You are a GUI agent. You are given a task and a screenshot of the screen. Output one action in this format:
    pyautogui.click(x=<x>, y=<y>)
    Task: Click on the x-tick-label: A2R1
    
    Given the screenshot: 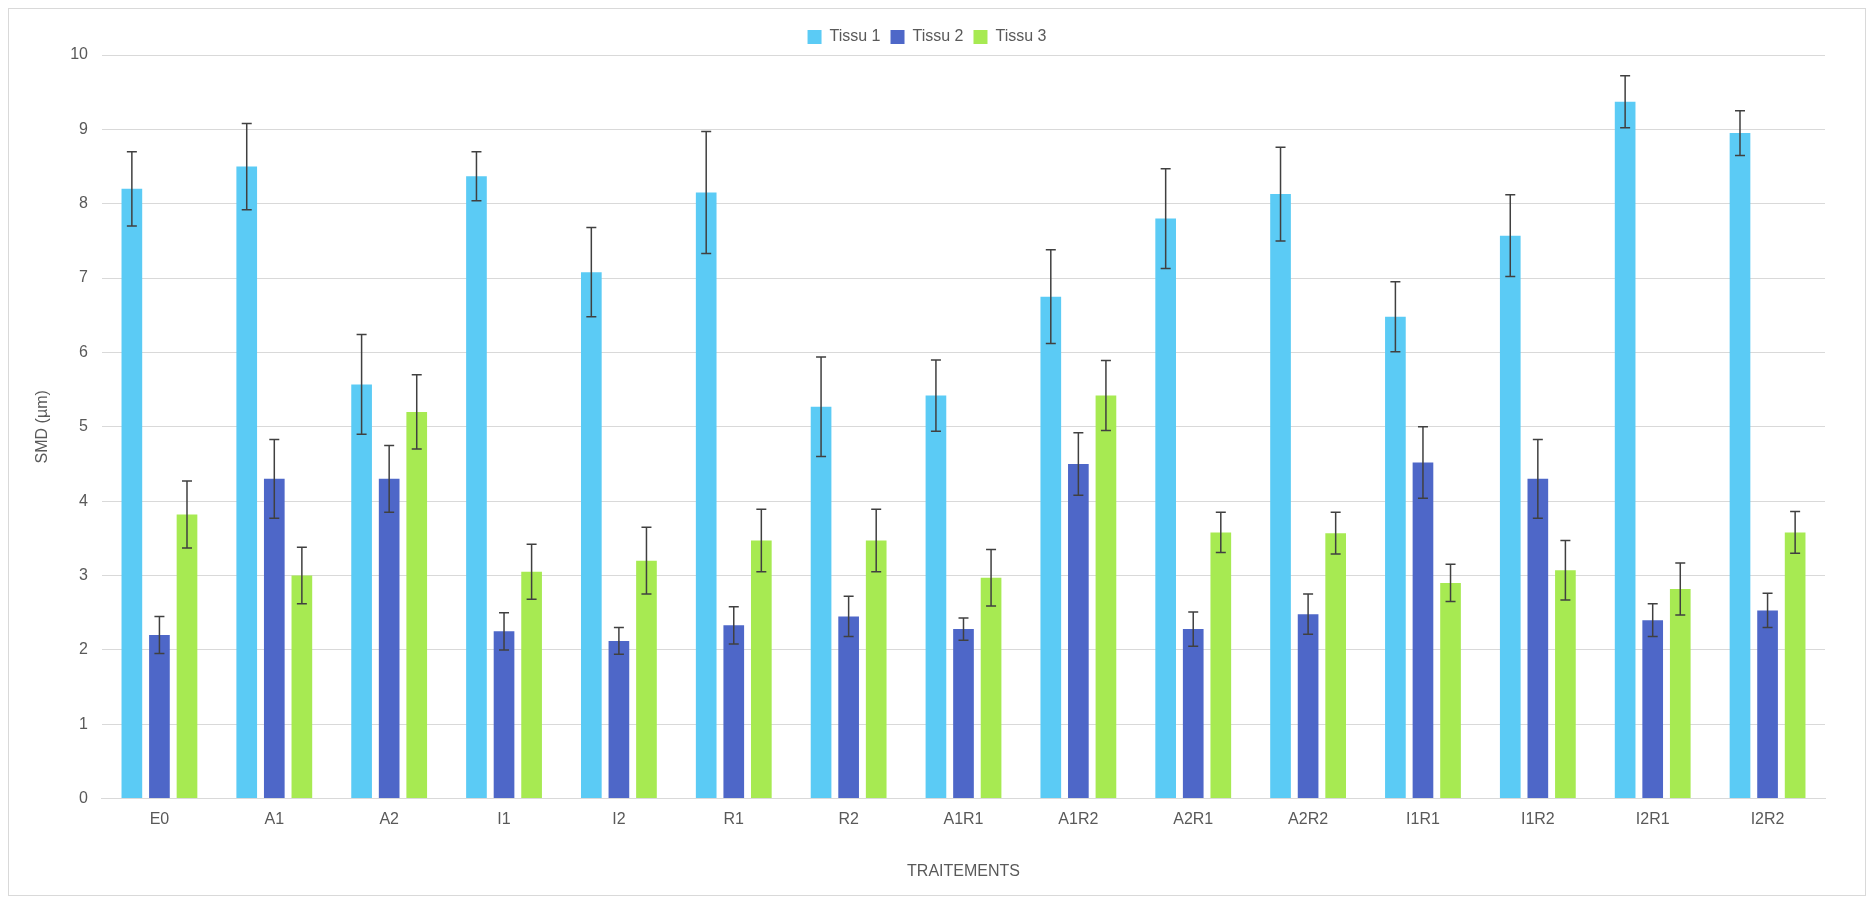 What is the action you would take?
    pyautogui.click(x=1193, y=818)
    